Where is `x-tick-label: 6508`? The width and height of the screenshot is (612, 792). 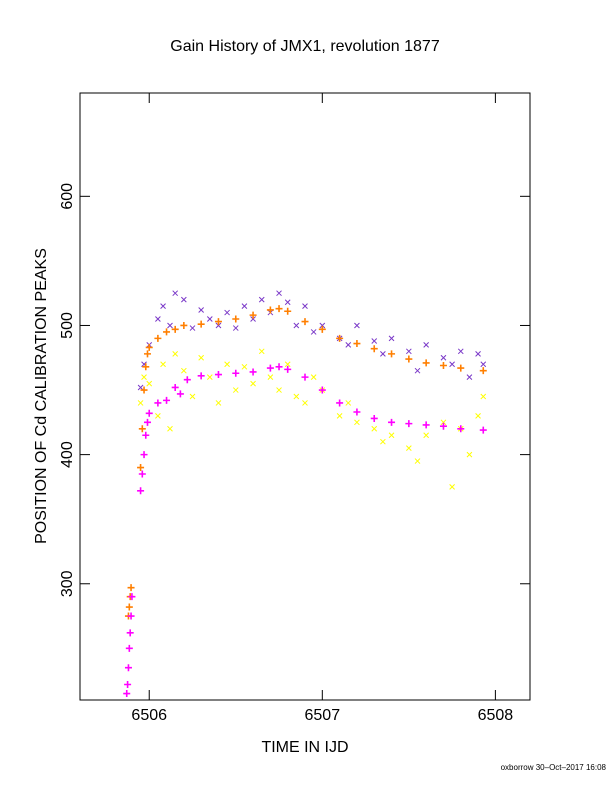
x-tick-label: 6508 is located at coordinates (496, 715).